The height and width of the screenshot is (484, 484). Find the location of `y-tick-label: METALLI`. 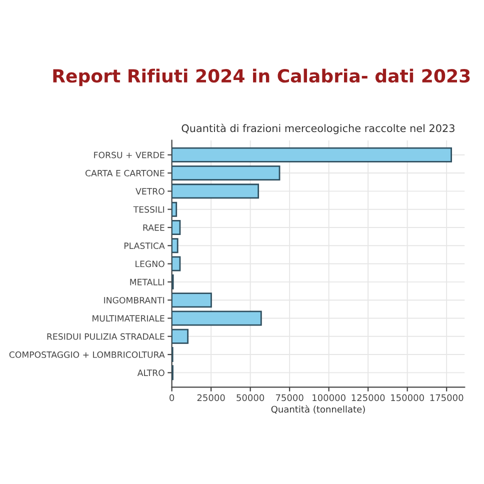

y-tick-label: METALLI is located at coordinates (147, 282).